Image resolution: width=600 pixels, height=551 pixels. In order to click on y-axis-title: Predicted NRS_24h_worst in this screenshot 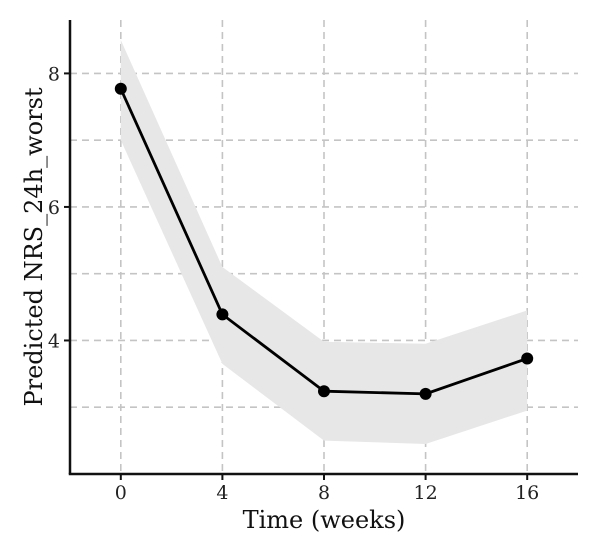, I will do `click(34, 246)`.